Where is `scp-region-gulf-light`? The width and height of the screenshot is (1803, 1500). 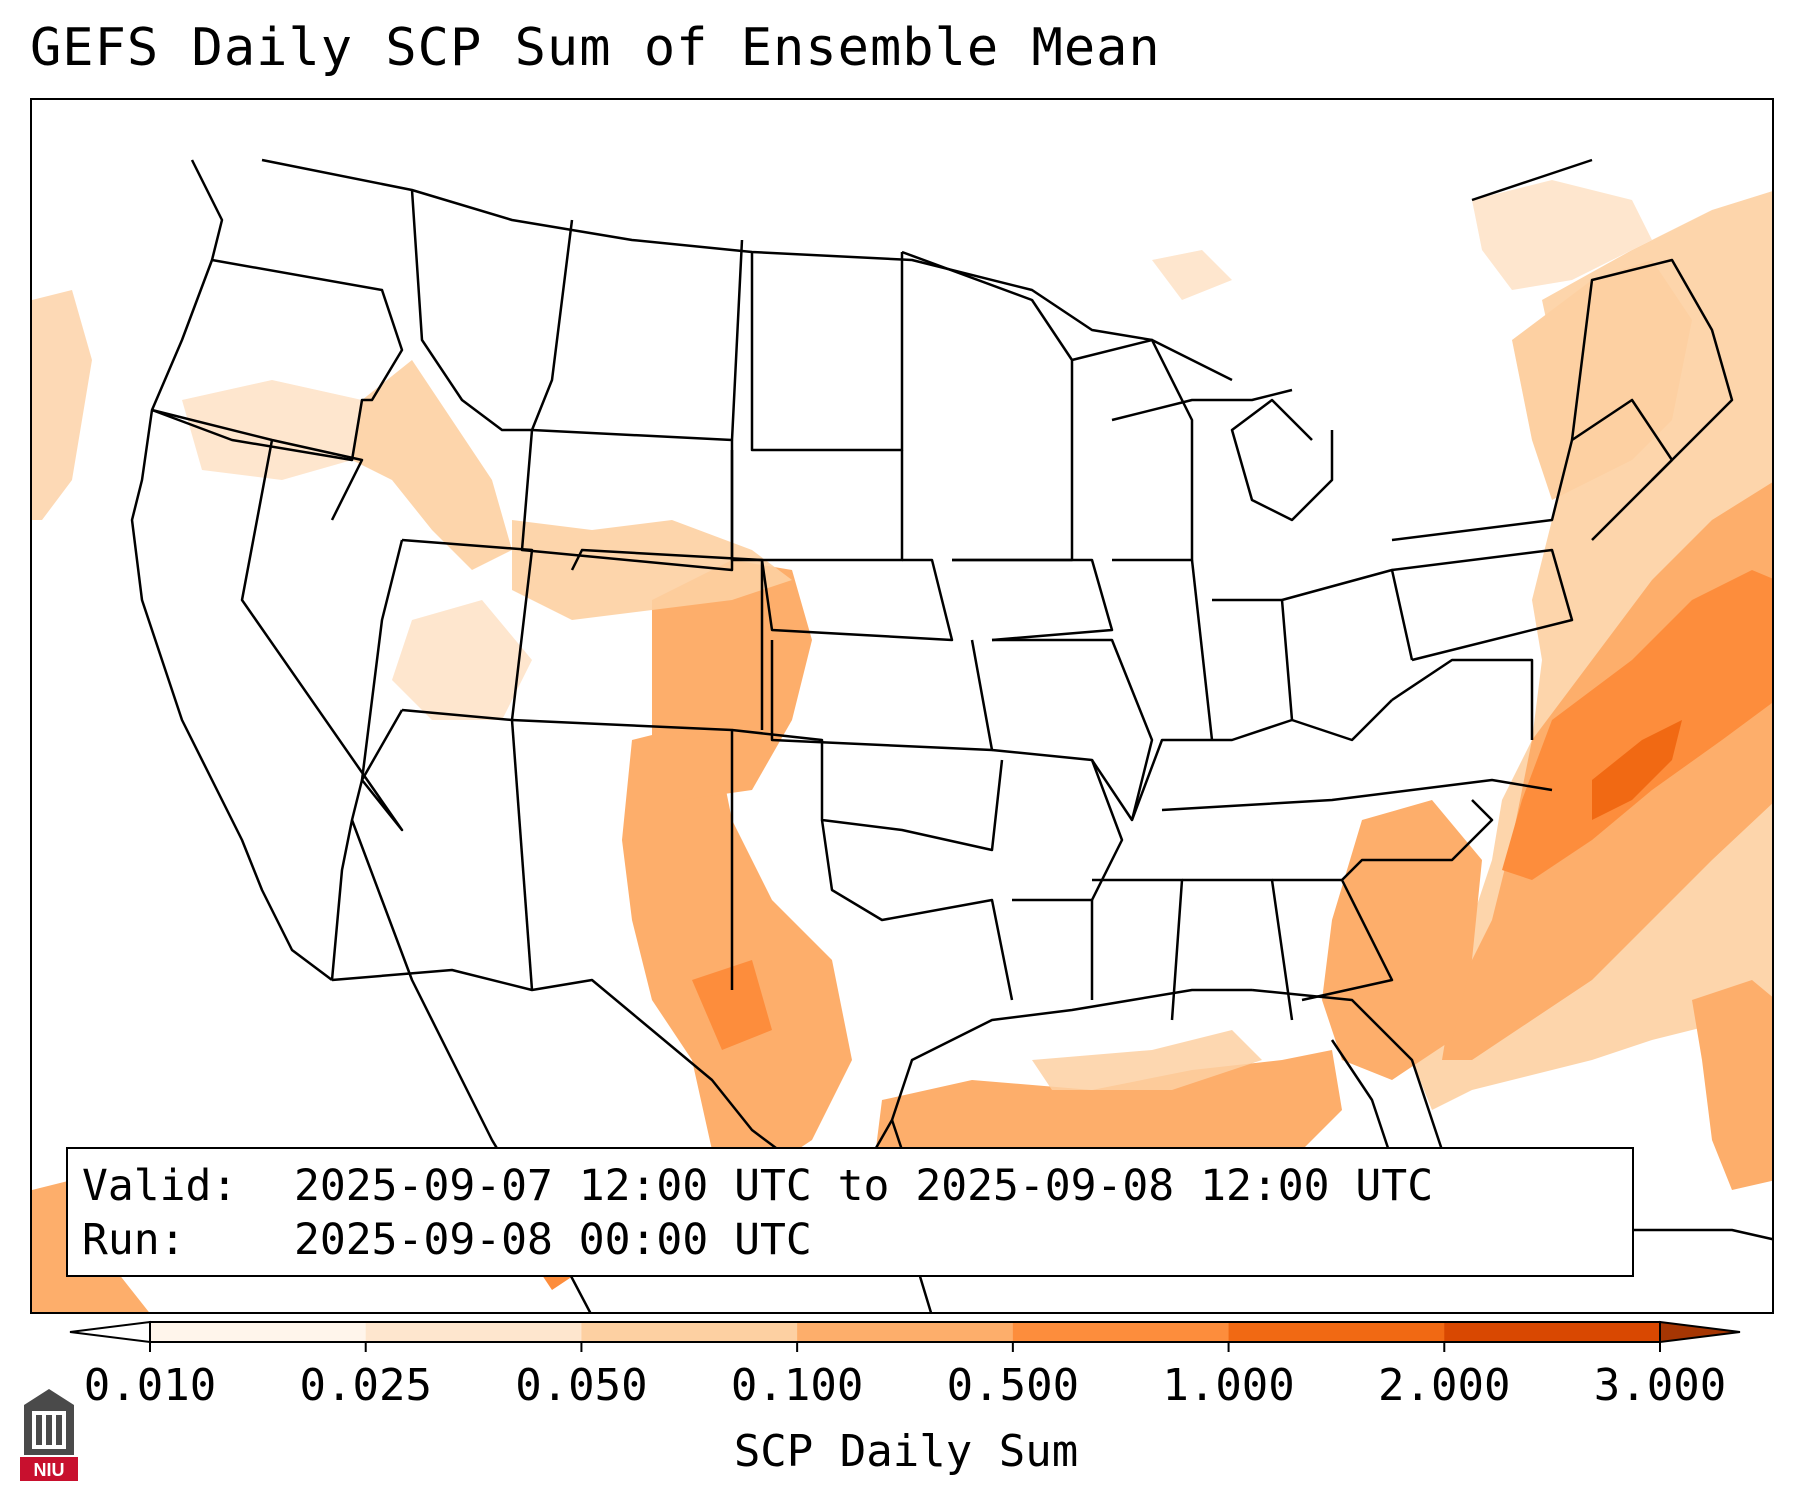
scp-region-gulf-light is located at coordinates (1147, 1060).